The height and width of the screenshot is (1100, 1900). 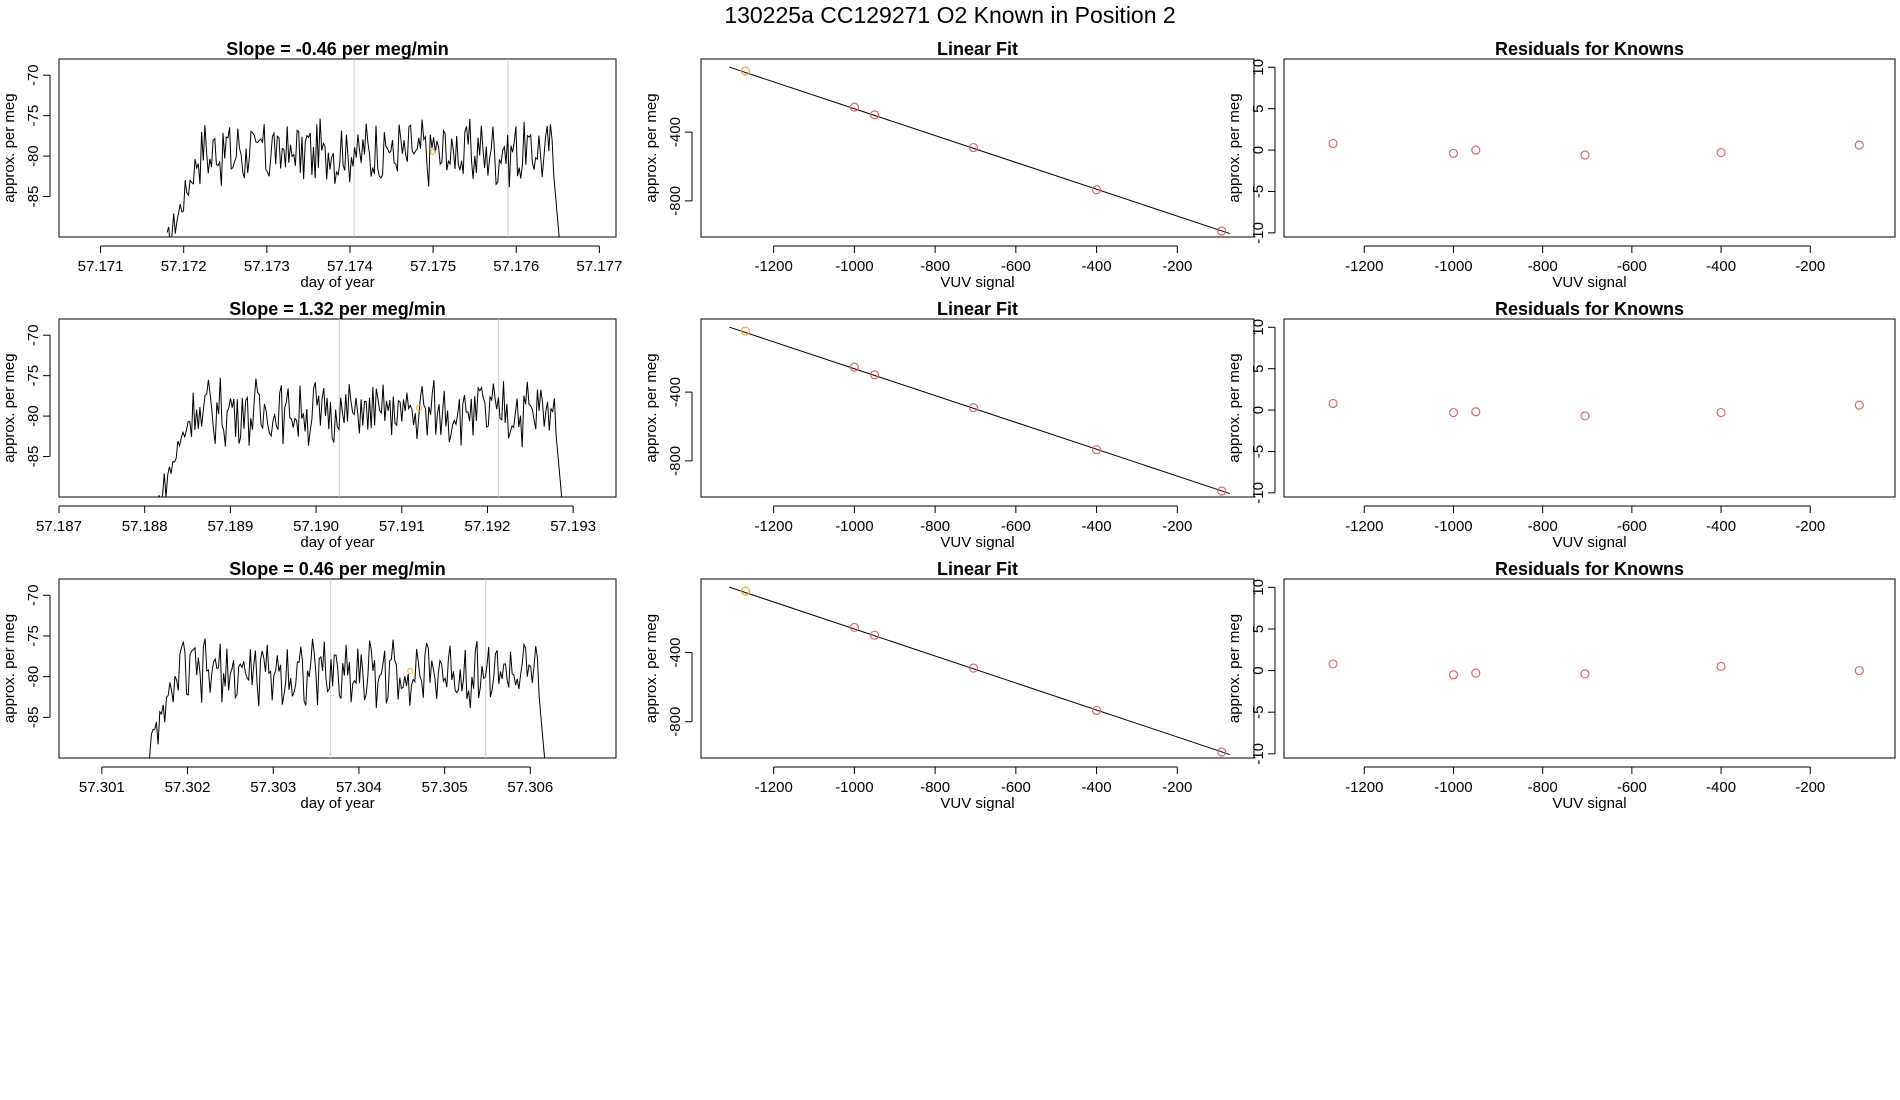 I want to click on x-tick-label: 57.174, so click(x=350, y=266).